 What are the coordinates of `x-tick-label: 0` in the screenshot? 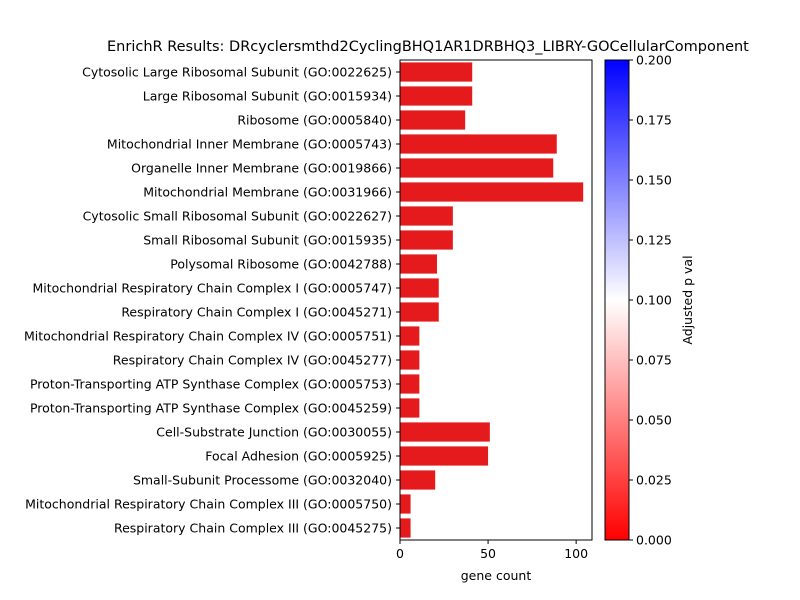 It's located at (400, 553).